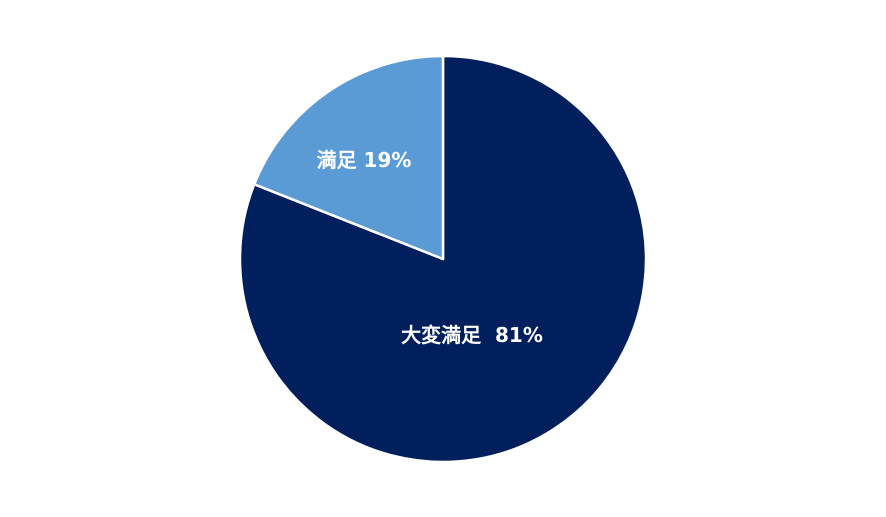  Describe the element at coordinates (472, 335) in the screenshot. I see `data-label-1: 大変満足 81%` at that location.